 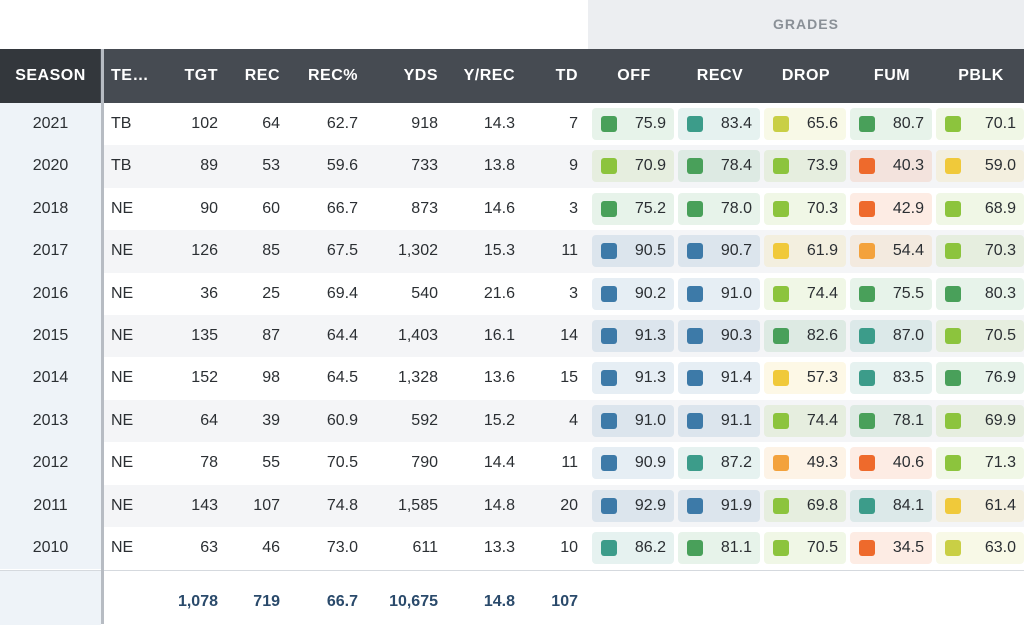 I want to click on yds-cell: 873, so click(x=424, y=208).